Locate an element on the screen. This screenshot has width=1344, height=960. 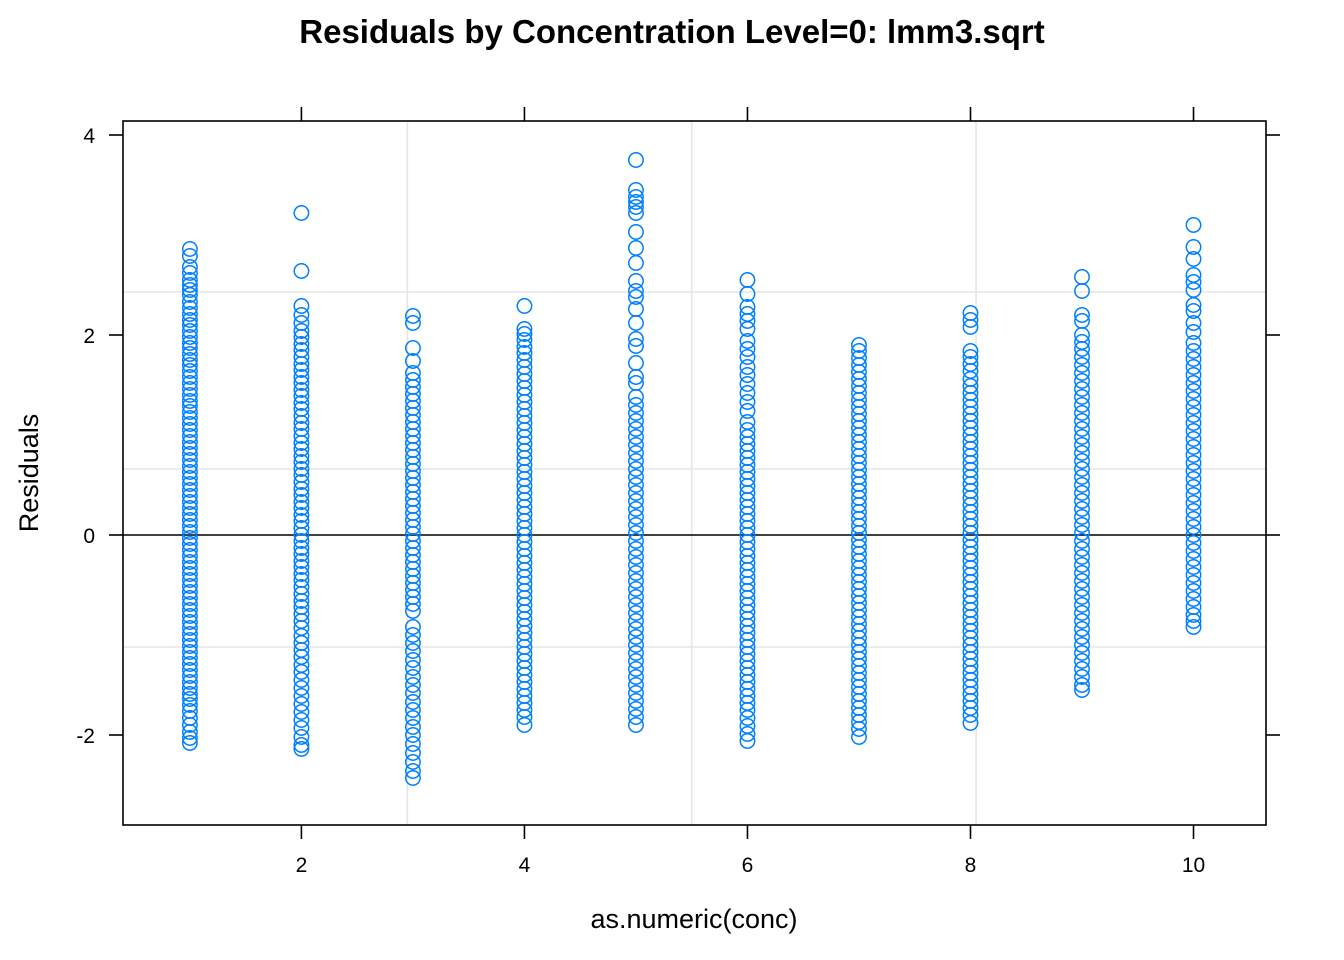
point-column-x8 is located at coordinates (970, 518).